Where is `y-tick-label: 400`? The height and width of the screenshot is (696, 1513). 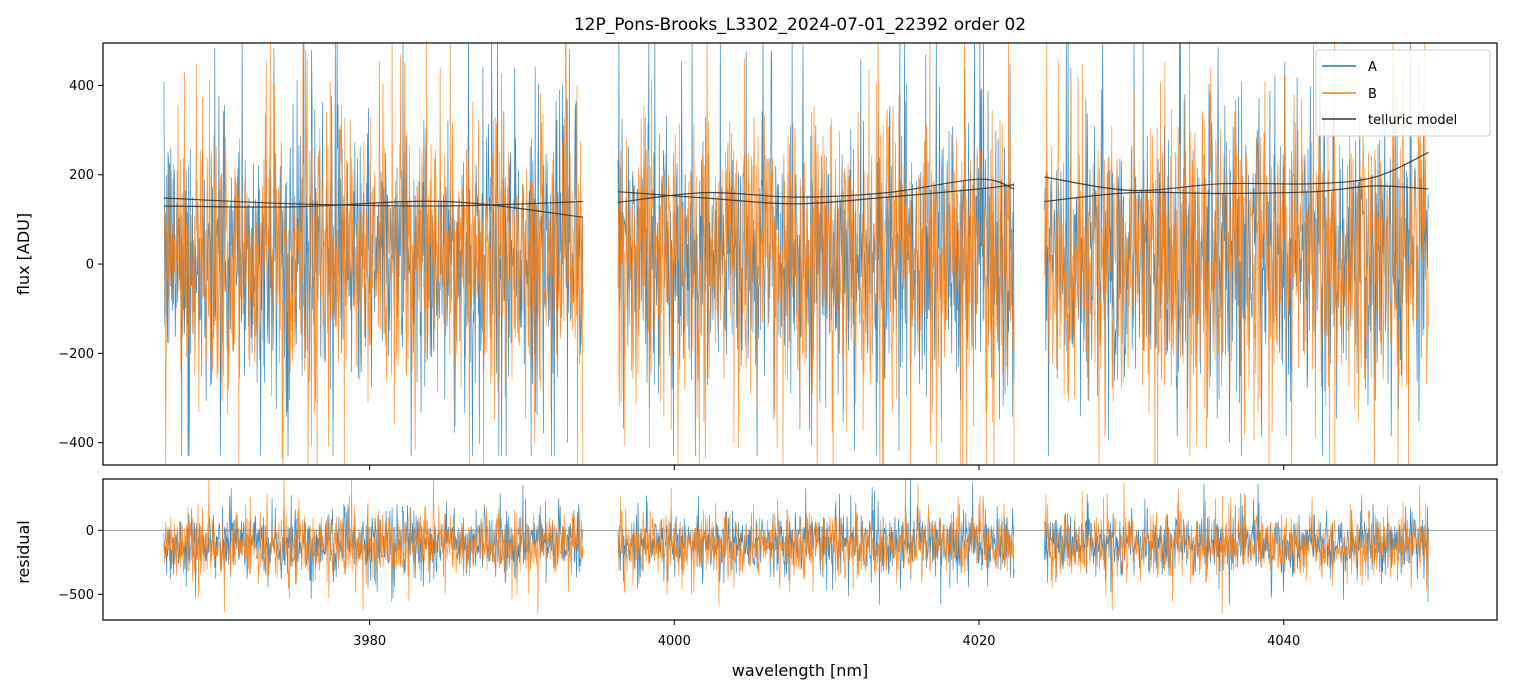 y-tick-label: 400 is located at coordinates (81, 86).